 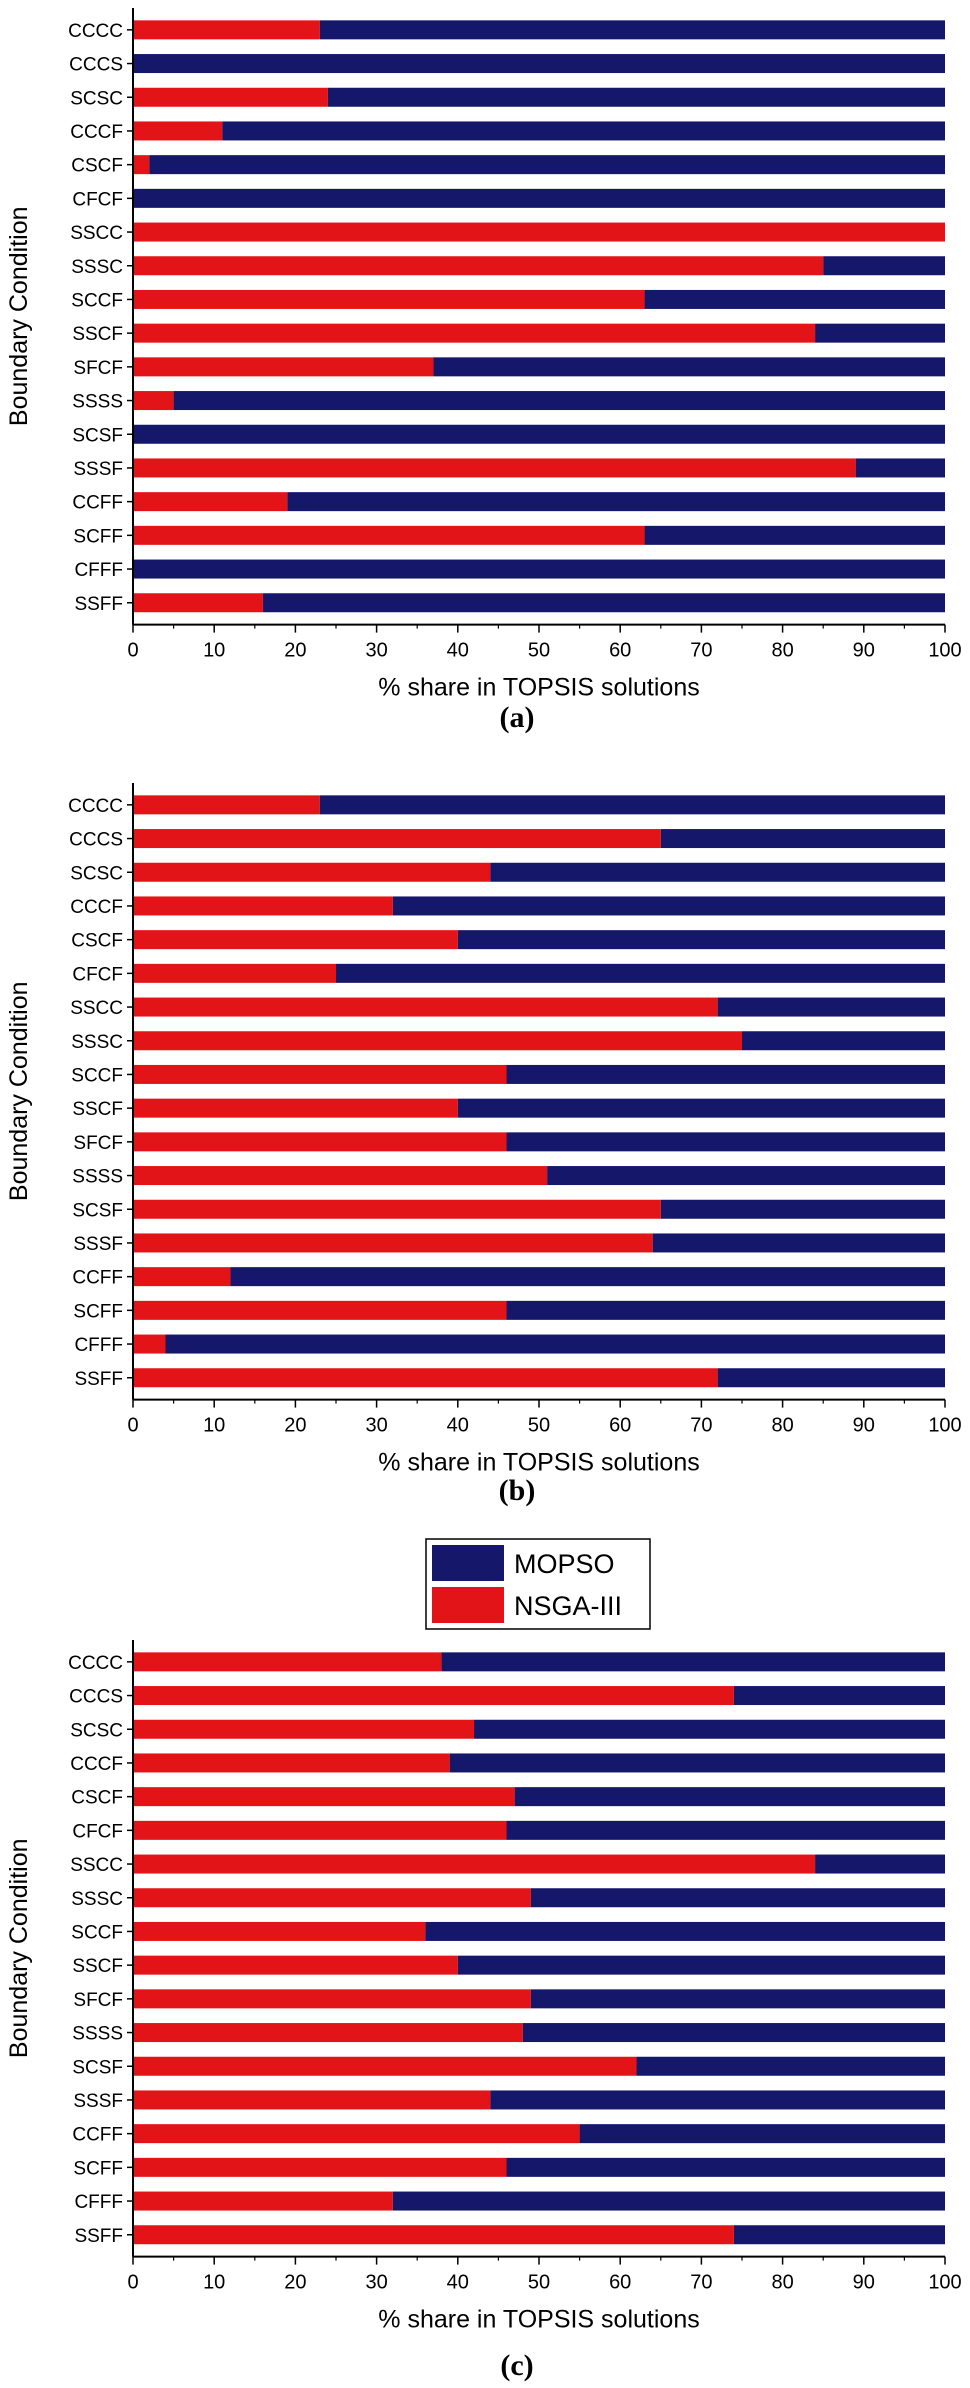 I want to click on category-label: SFCF, so click(x=98, y=1143).